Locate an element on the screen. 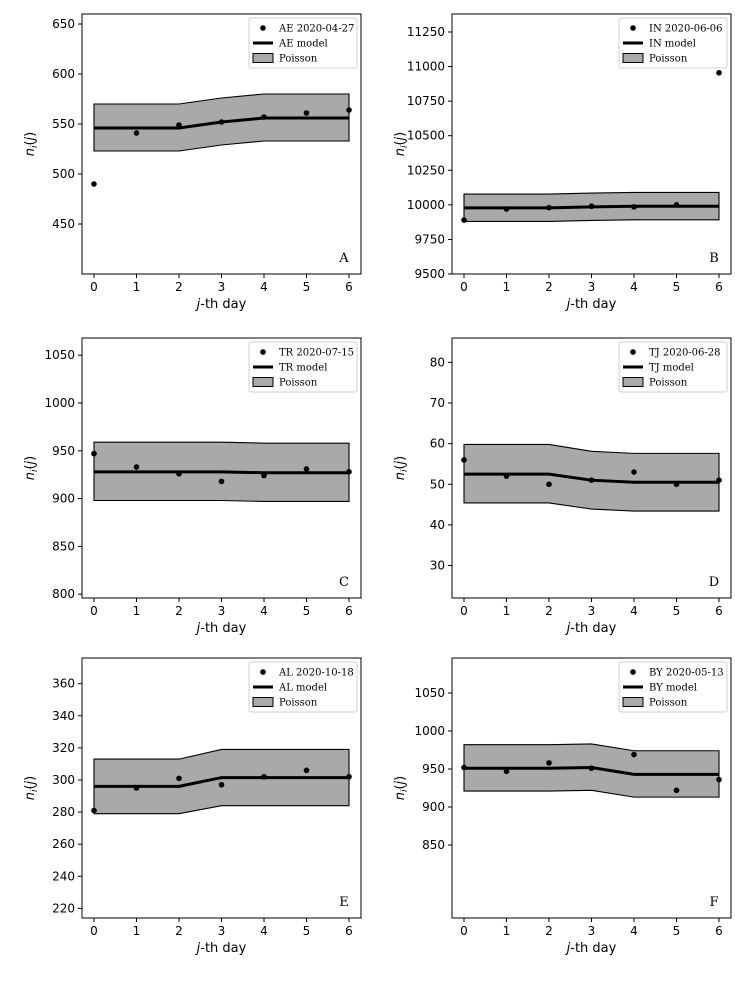  legend-entry-label: AE model is located at coordinates (303, 44).